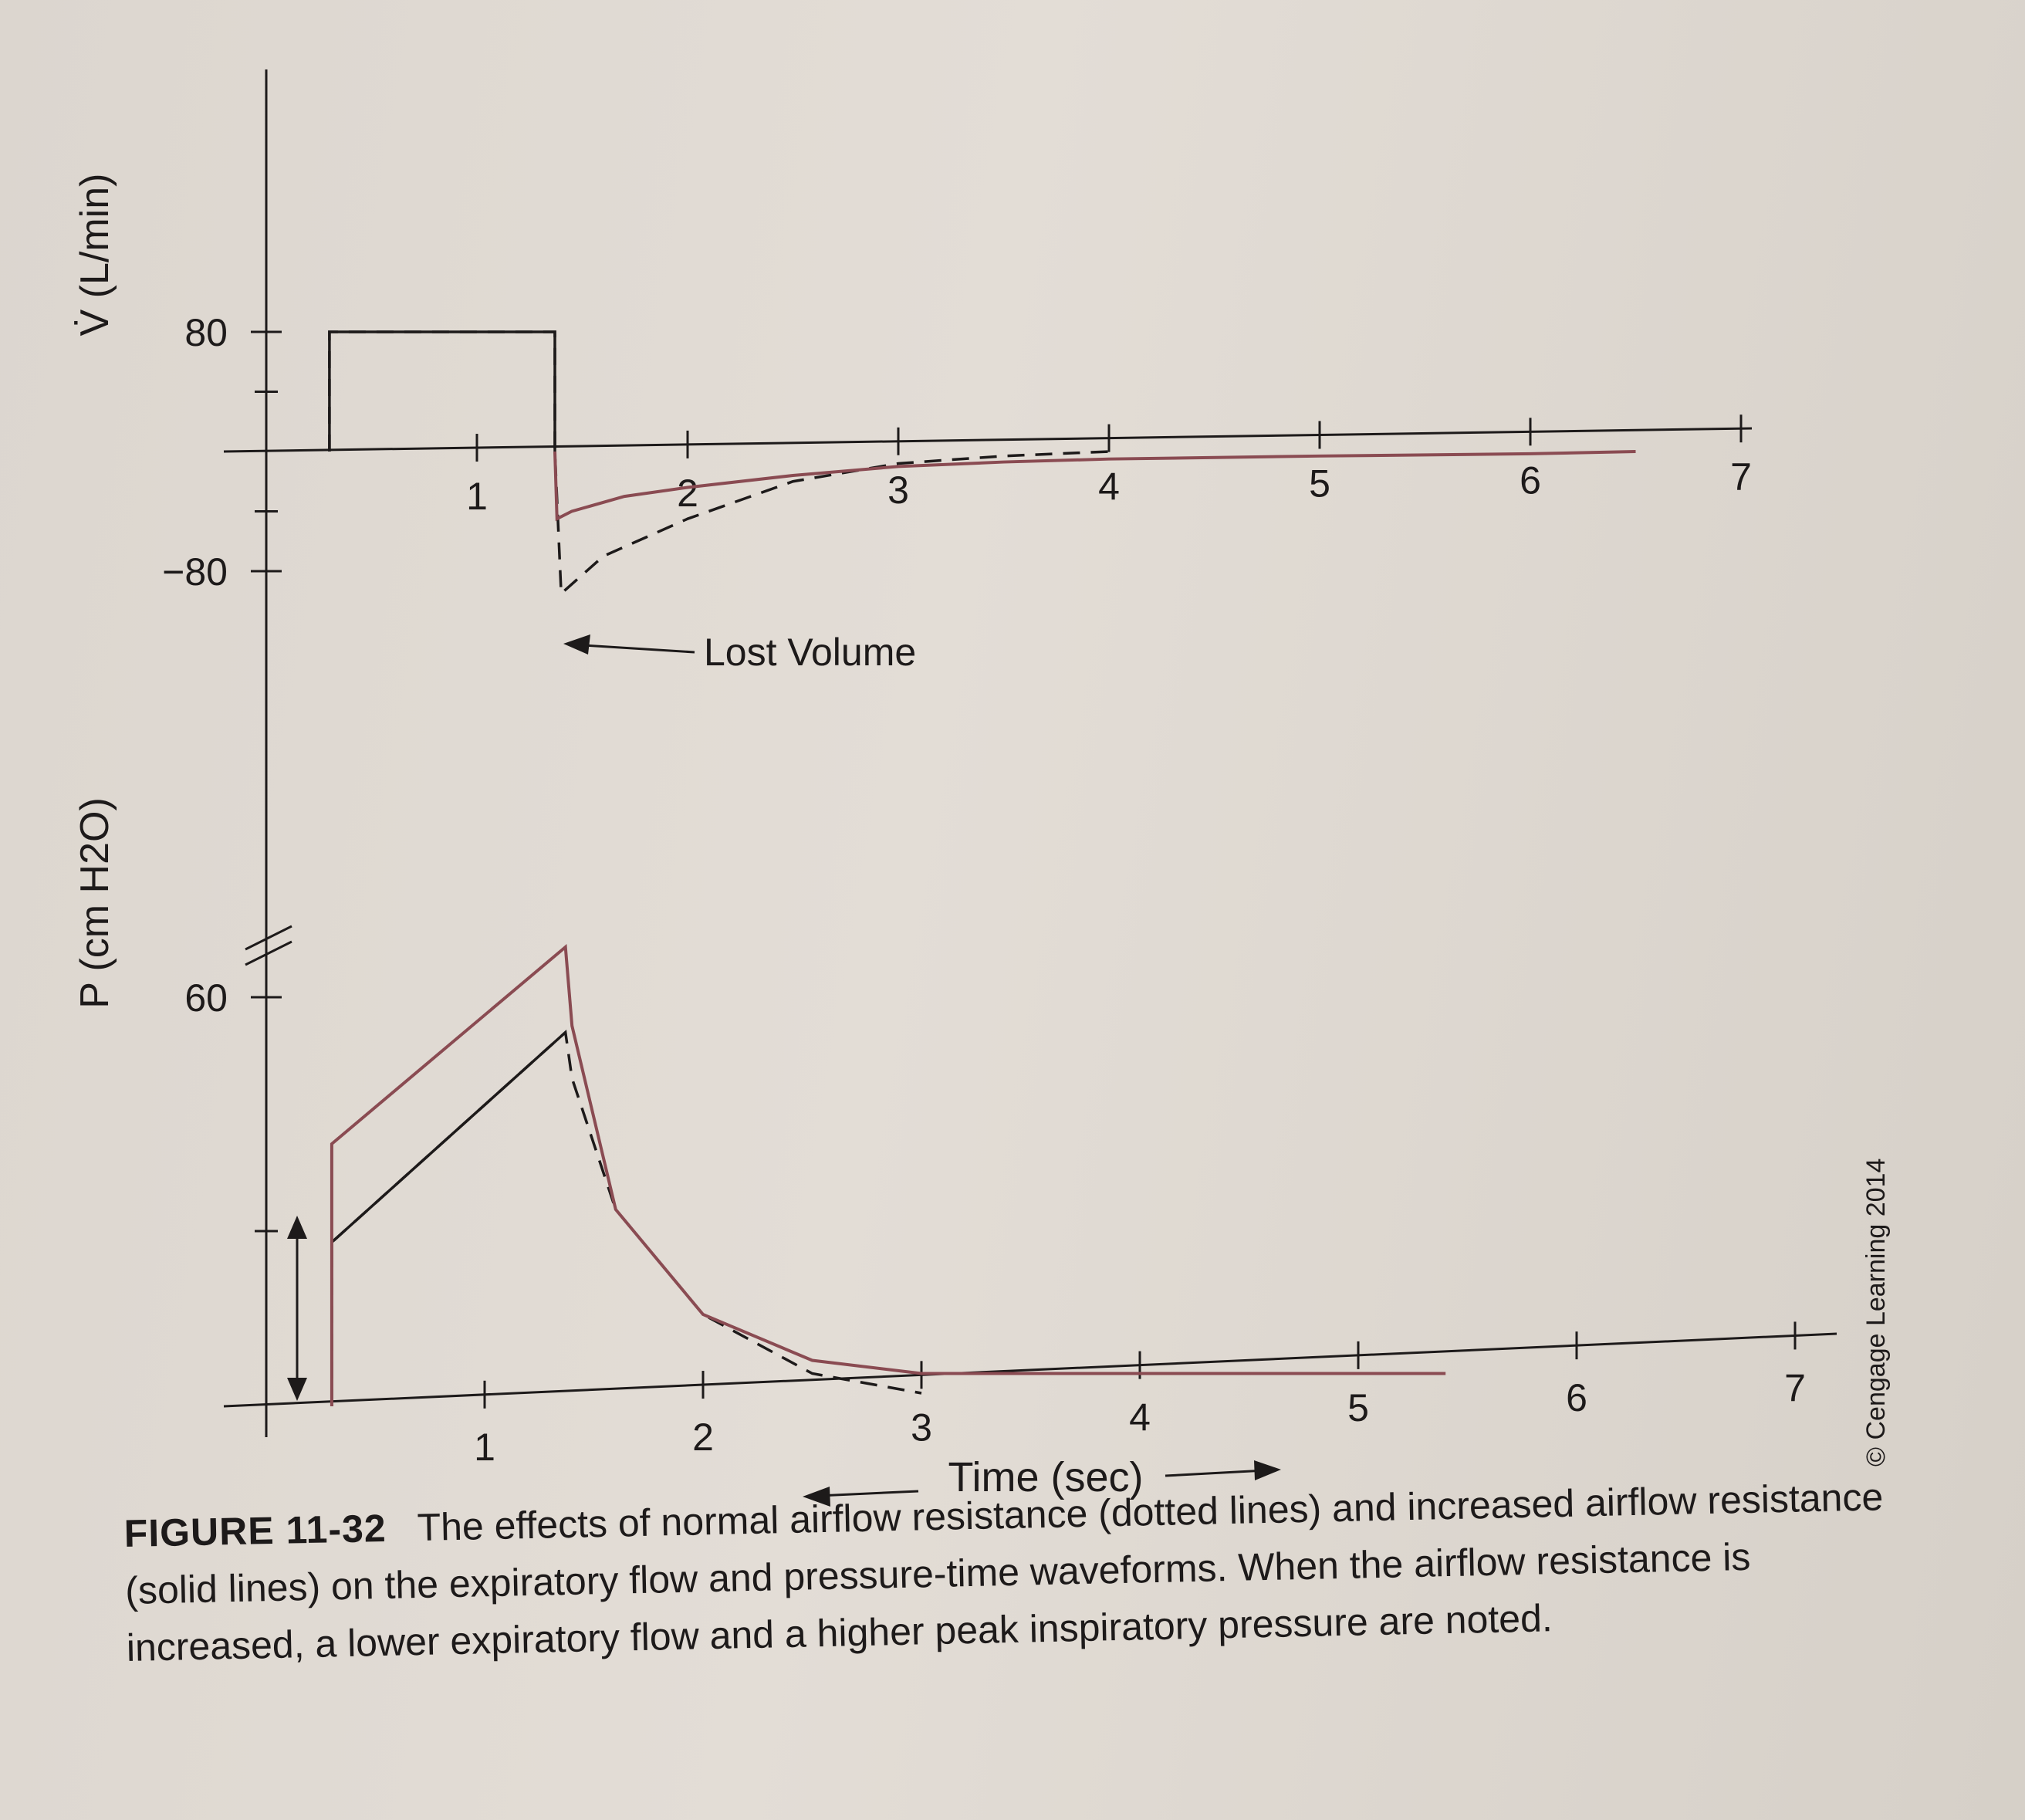  What do you see at coordinates (206, 998) in the screenshot?
I see `pressure-y-tick-label: 60` at bounding box center [206, 998].